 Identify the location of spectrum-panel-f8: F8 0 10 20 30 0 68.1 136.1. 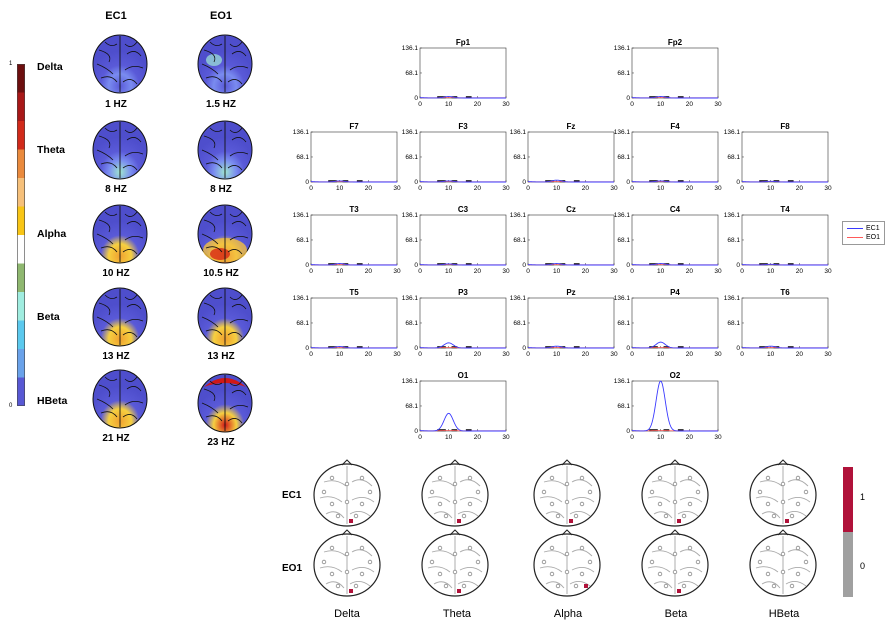
(778, 157).